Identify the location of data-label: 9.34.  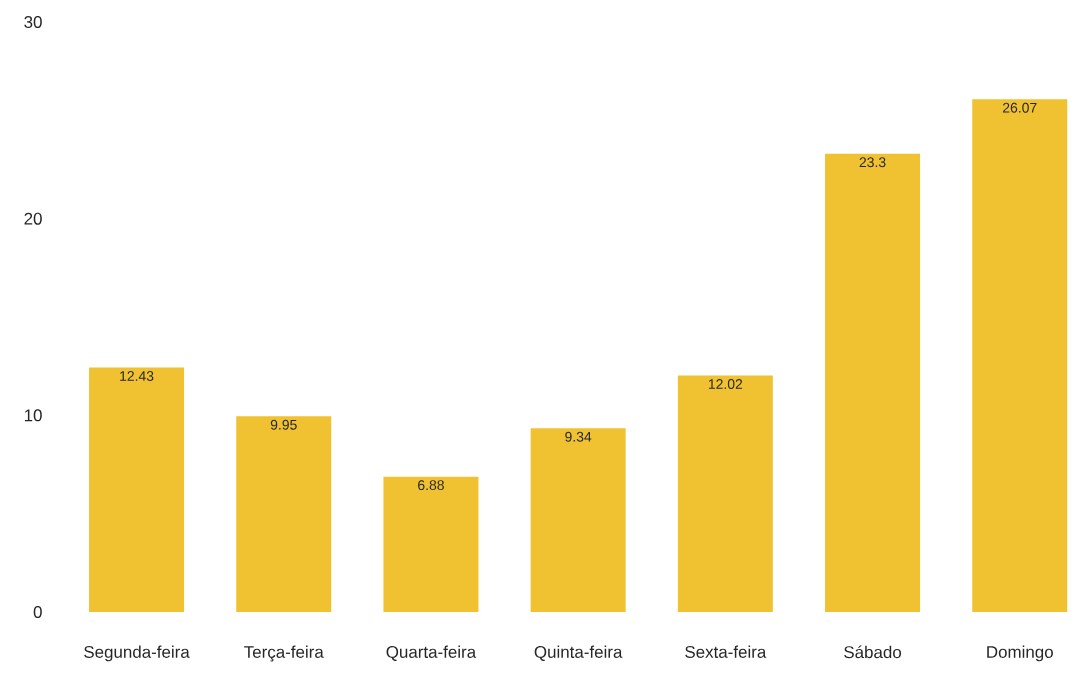
(578, 436).